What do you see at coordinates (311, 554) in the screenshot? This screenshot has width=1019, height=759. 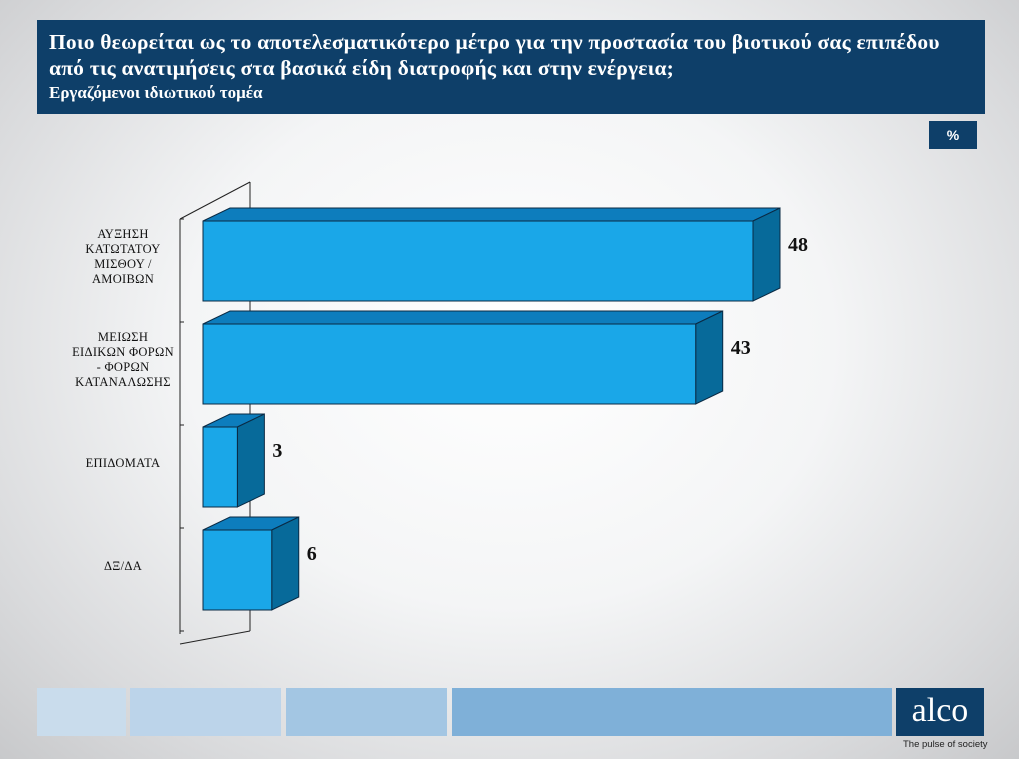 I see `value-label: 6` at bounding box center [311, 554].